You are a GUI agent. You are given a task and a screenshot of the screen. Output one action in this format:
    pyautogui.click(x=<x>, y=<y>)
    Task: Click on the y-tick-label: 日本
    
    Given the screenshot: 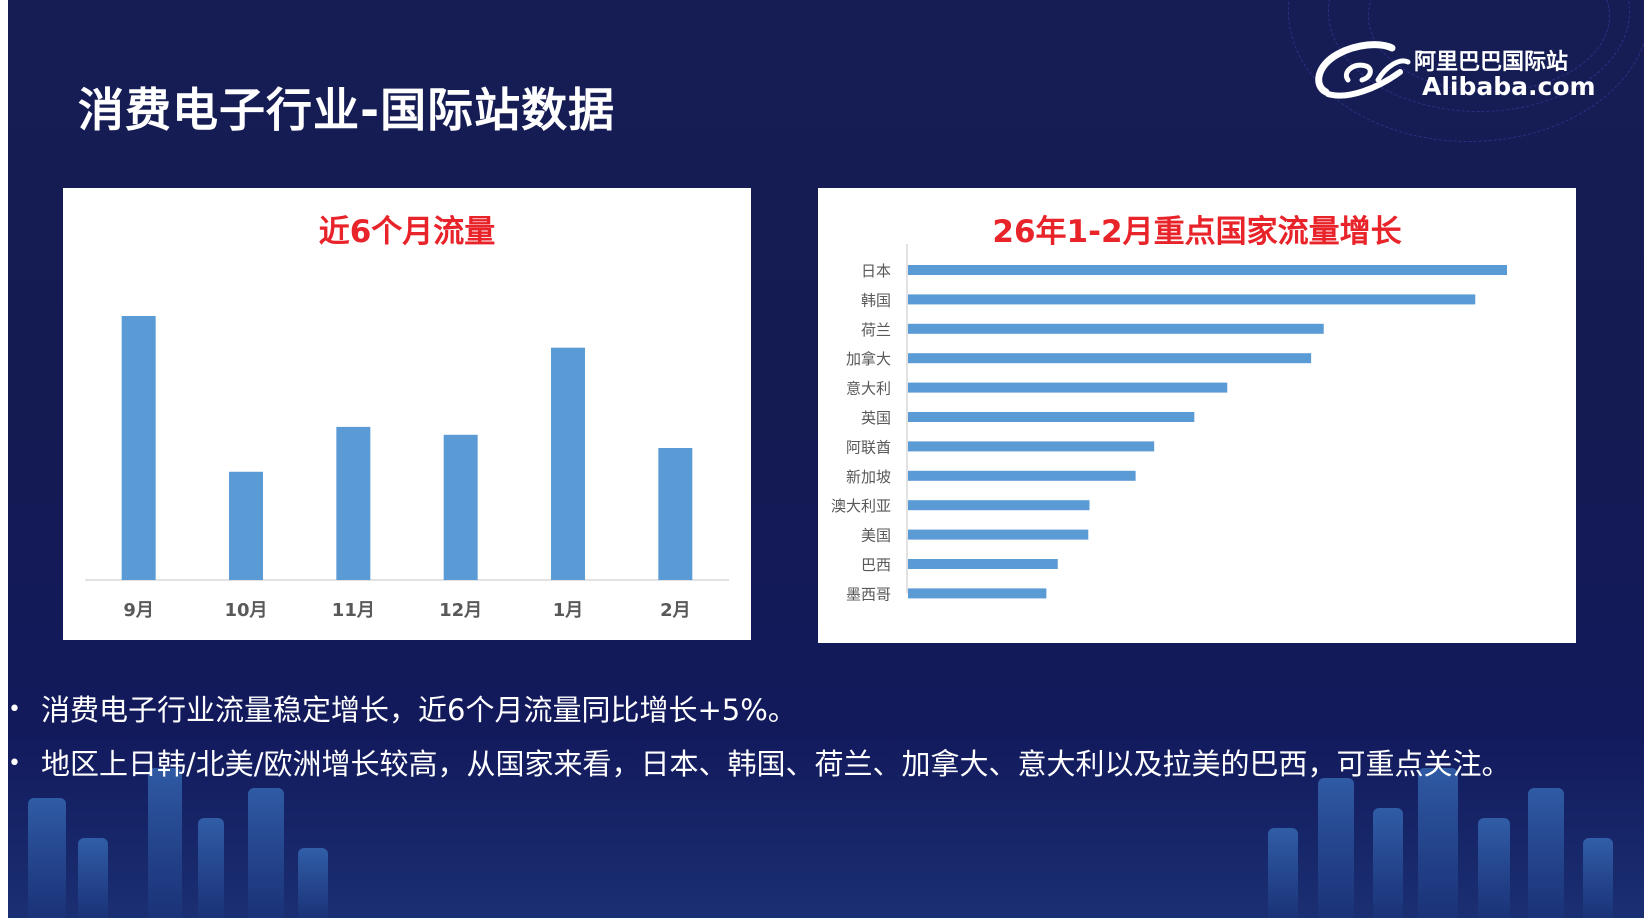 What is the action you would take?
    pyautogui.click(x=876, y=271)
    